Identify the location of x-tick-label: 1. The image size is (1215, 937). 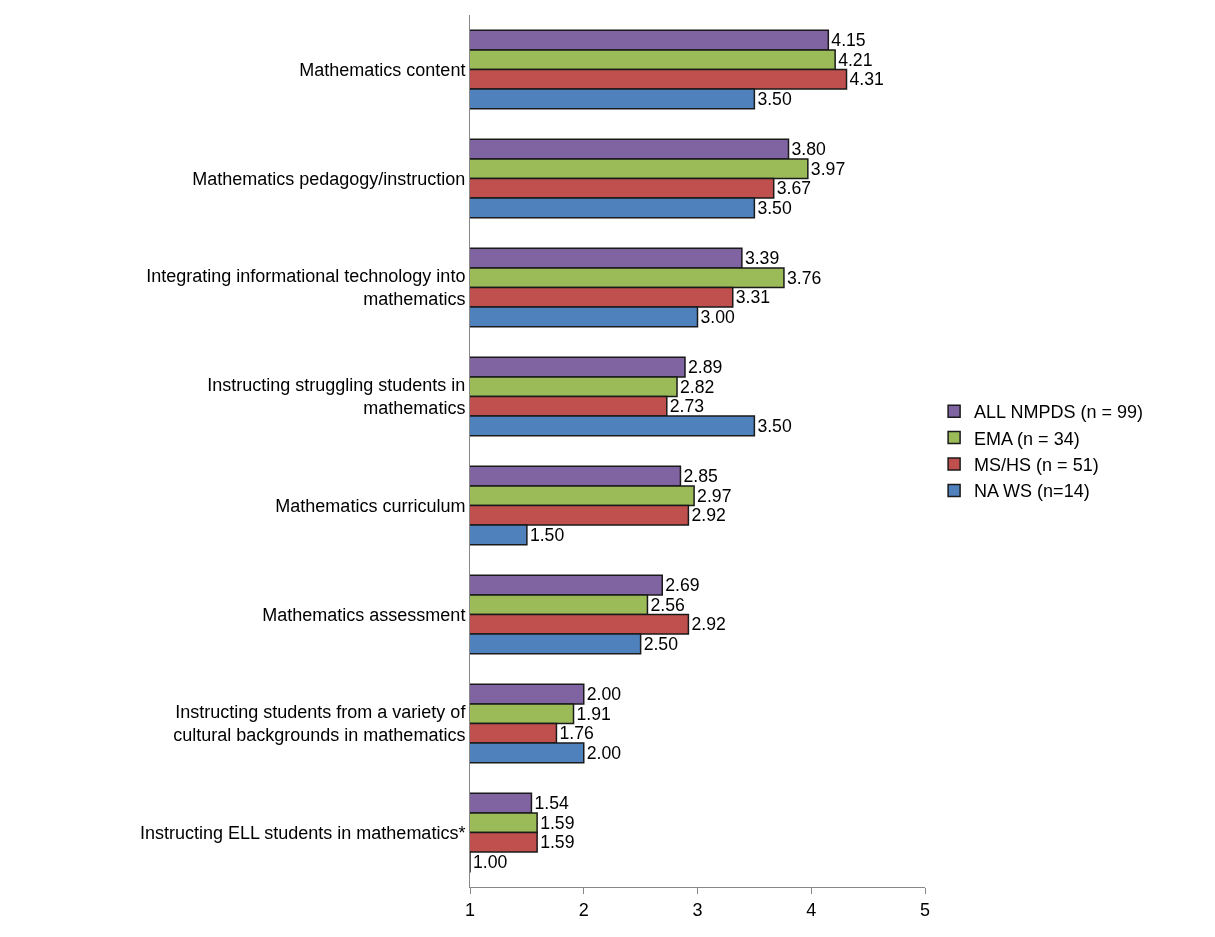
(470, 909).